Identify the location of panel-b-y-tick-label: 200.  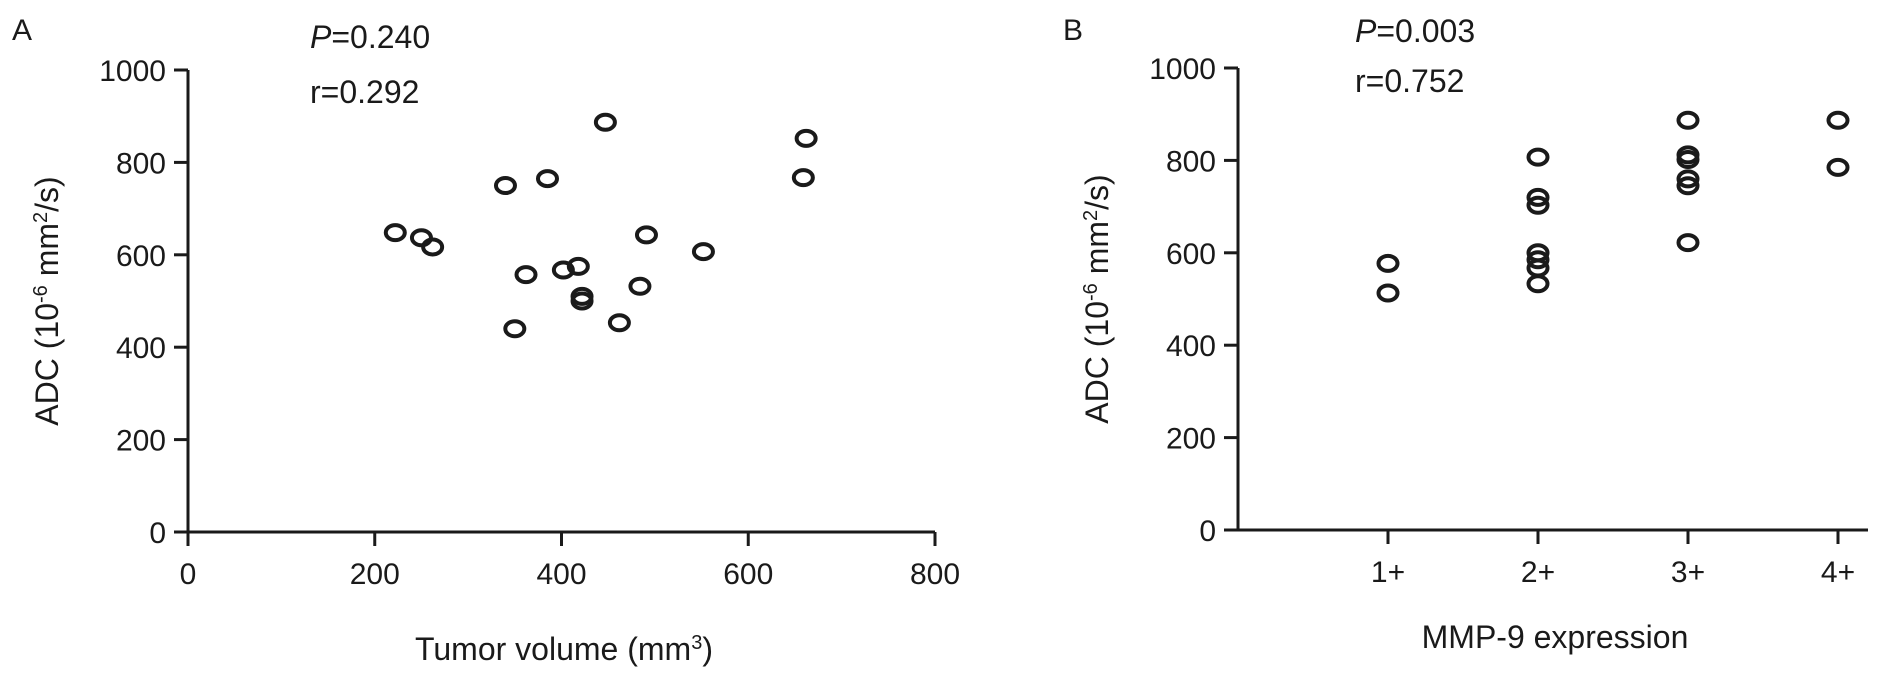
(1191, 439).